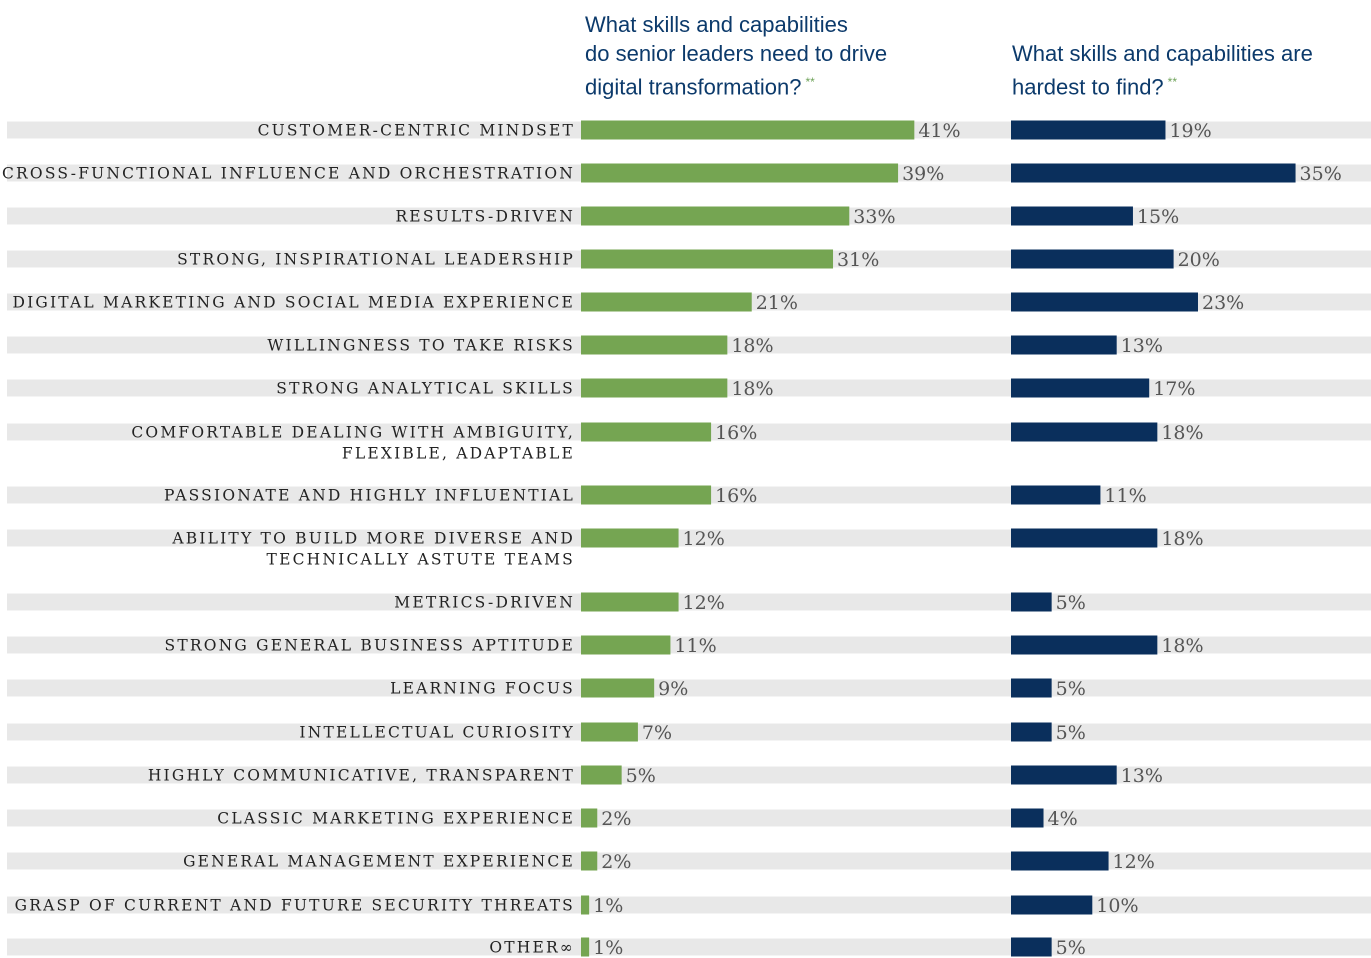 The image size is (1371, 958). I want to click on category-label: INTELLECTUAL CURIOSITY, so click(437, 733).